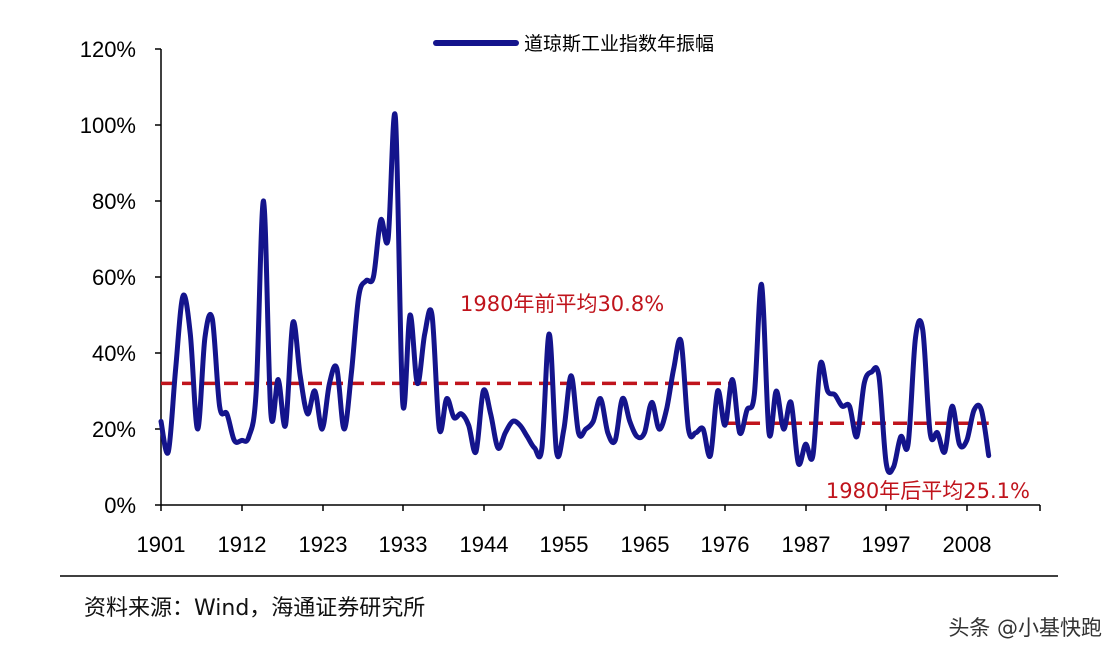  Describe the element at coordinates (108, 49) in the screenshot. I see `y-tick-label: 120%` at that location.